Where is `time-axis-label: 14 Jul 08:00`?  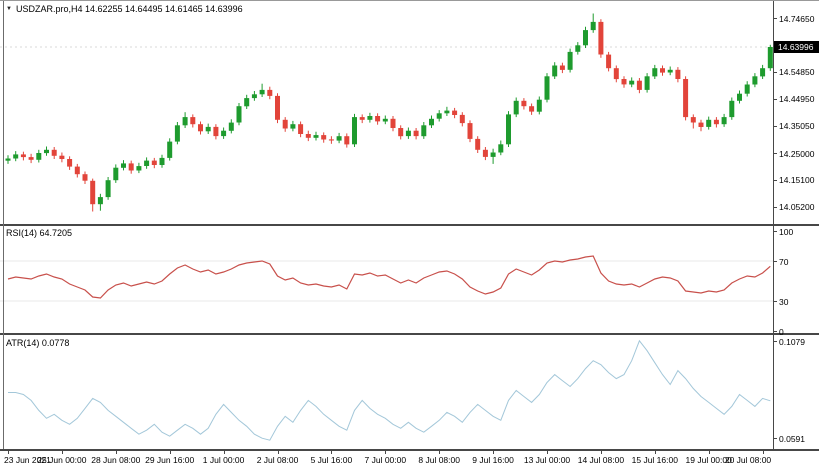
time-axis-label: 14 Jul 08:00 is located at coordinates (601, 460).